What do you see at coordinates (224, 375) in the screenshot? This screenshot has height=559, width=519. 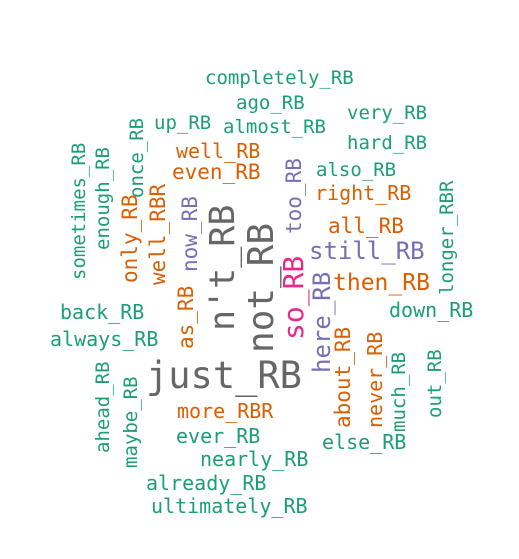 I see `word-just: just_RB` at bounding box center [224, 375].